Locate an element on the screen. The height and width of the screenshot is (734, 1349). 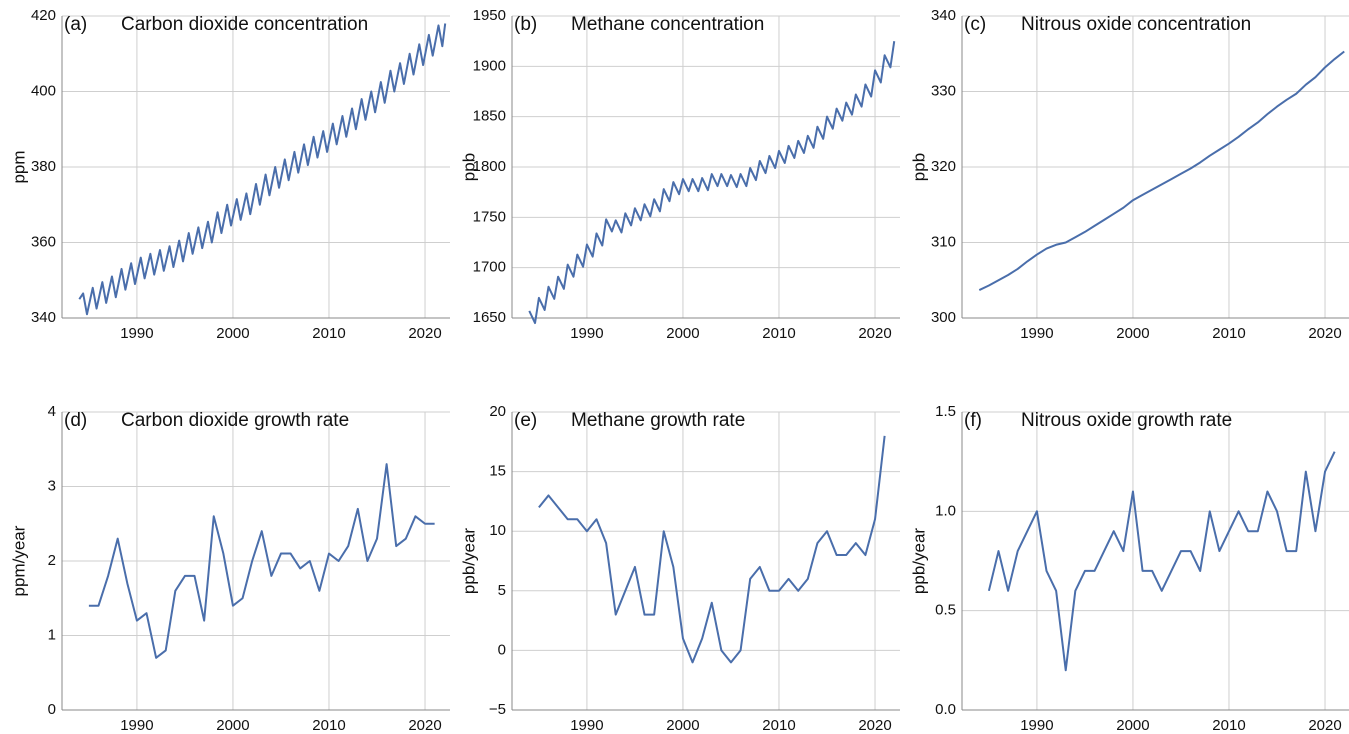
panel-label: (b) is located at coordinates (525, 24).